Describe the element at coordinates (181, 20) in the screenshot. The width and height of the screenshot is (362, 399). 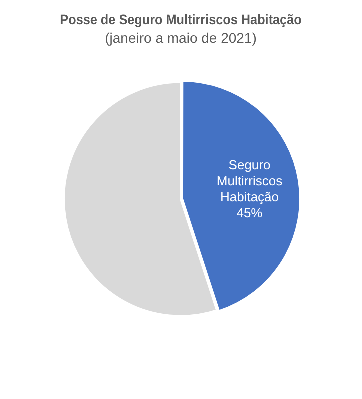
I see `chart-title: Posse de Seguro Multirriscos Habitação` at that location.